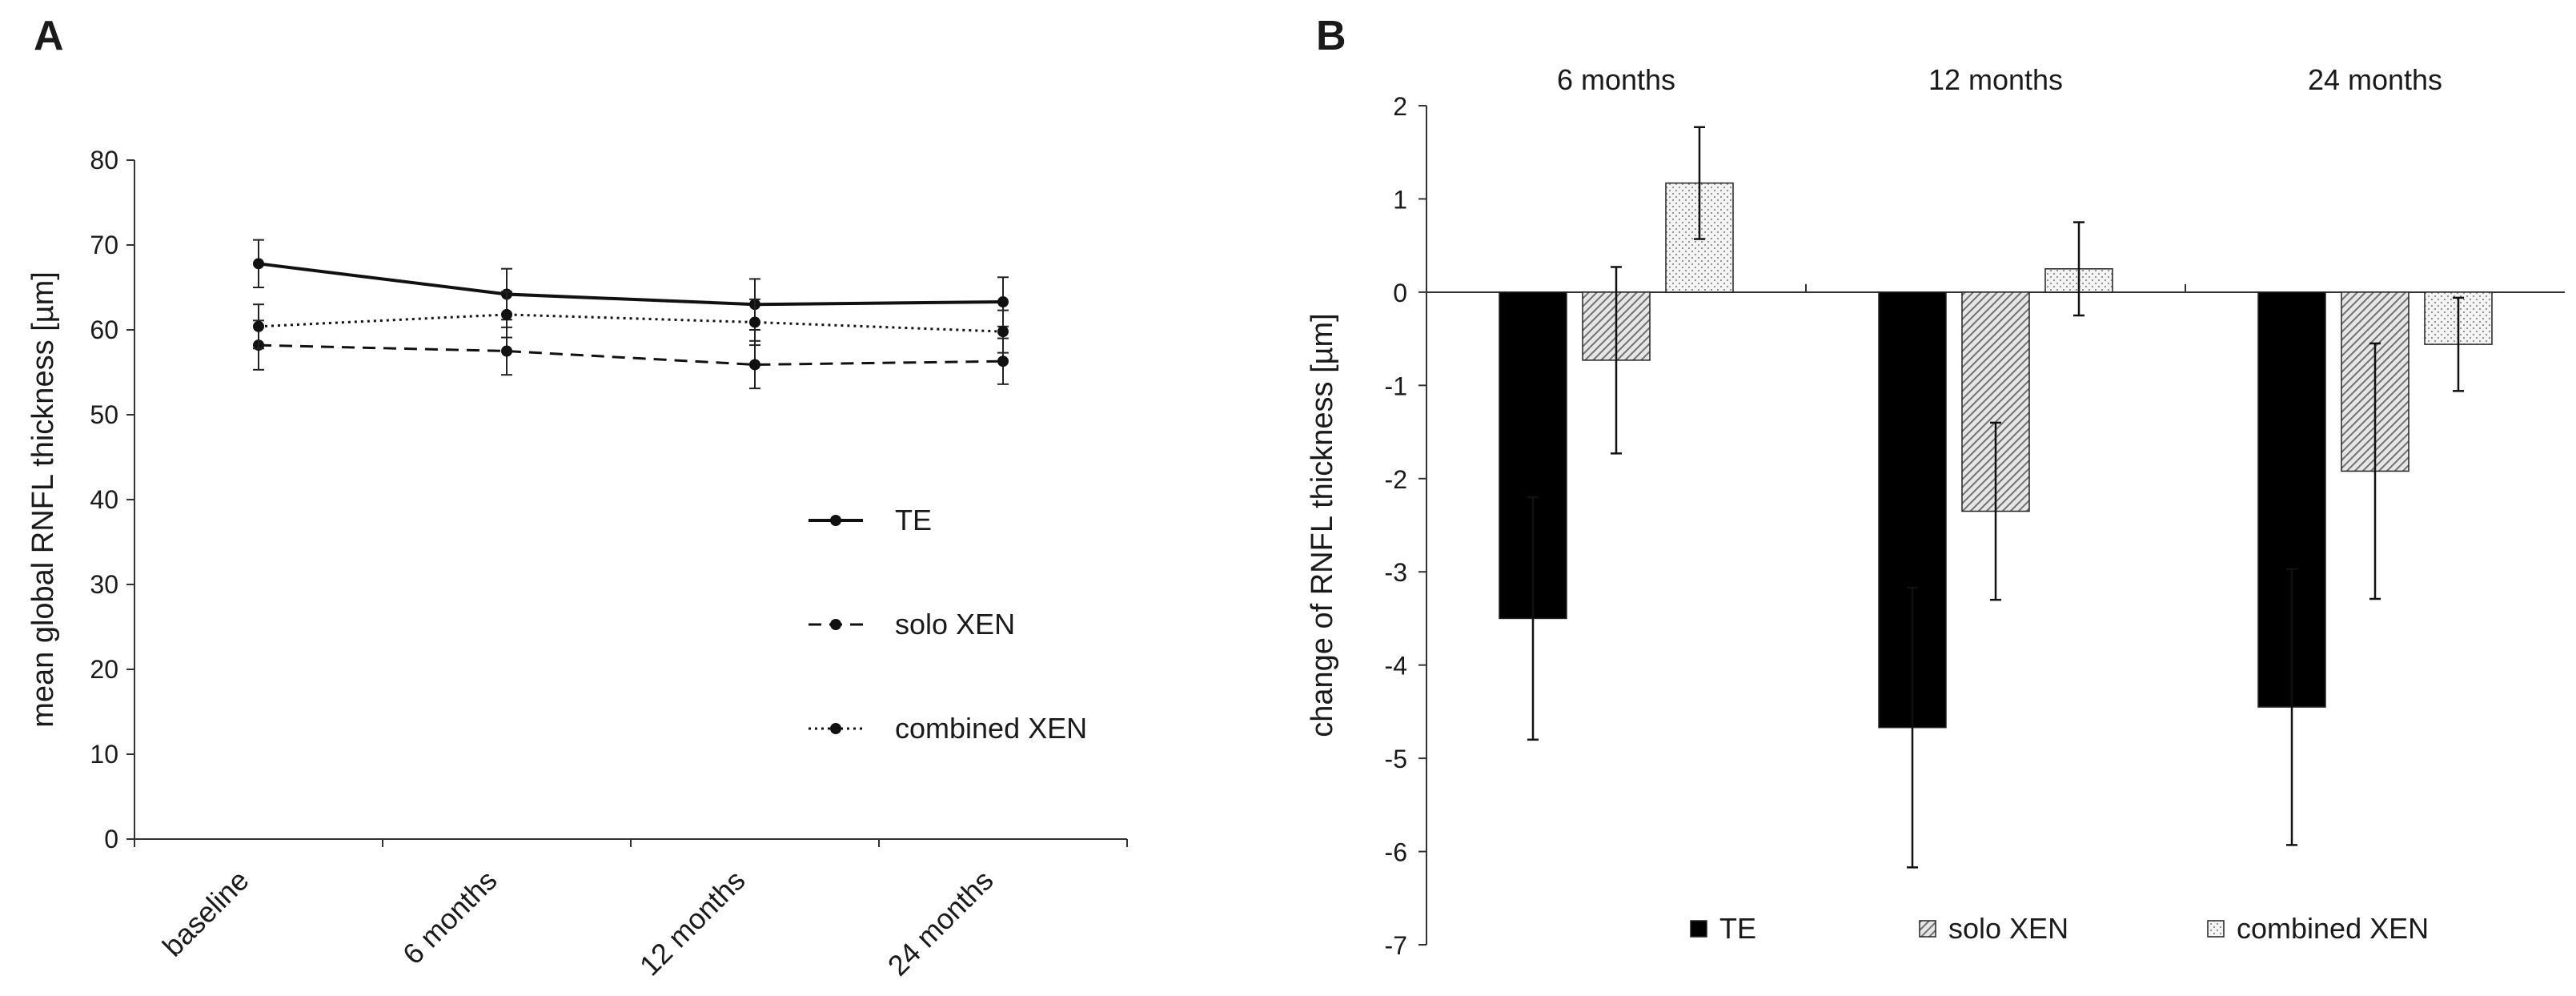 The image size is (2576, 996). What do you see at coordinates (104, 669) in the screenshot?
I see `panel-a-y-tick-label: 20` at bounding box center [104, 669].